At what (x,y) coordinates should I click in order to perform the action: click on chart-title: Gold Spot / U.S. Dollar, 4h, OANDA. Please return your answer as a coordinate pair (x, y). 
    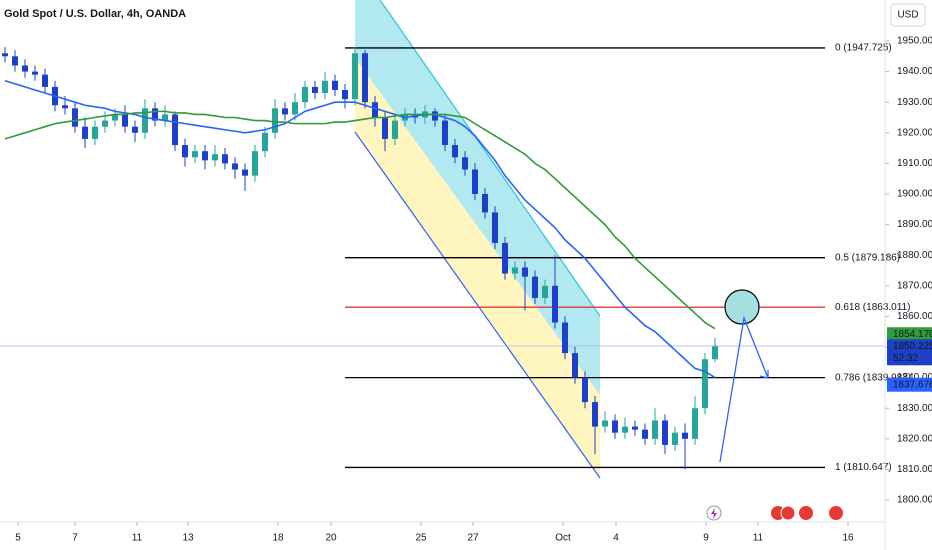
    Looking at the image, I should click on (95, 14).